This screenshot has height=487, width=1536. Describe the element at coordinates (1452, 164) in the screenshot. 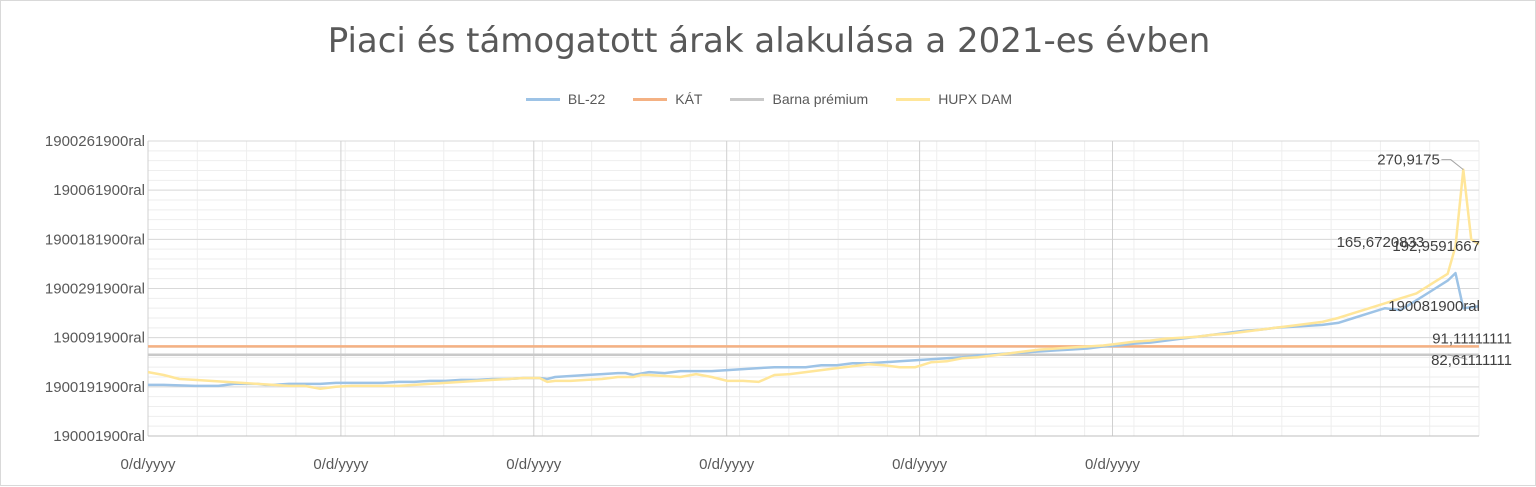

I see `leader-line-peak` at that location.